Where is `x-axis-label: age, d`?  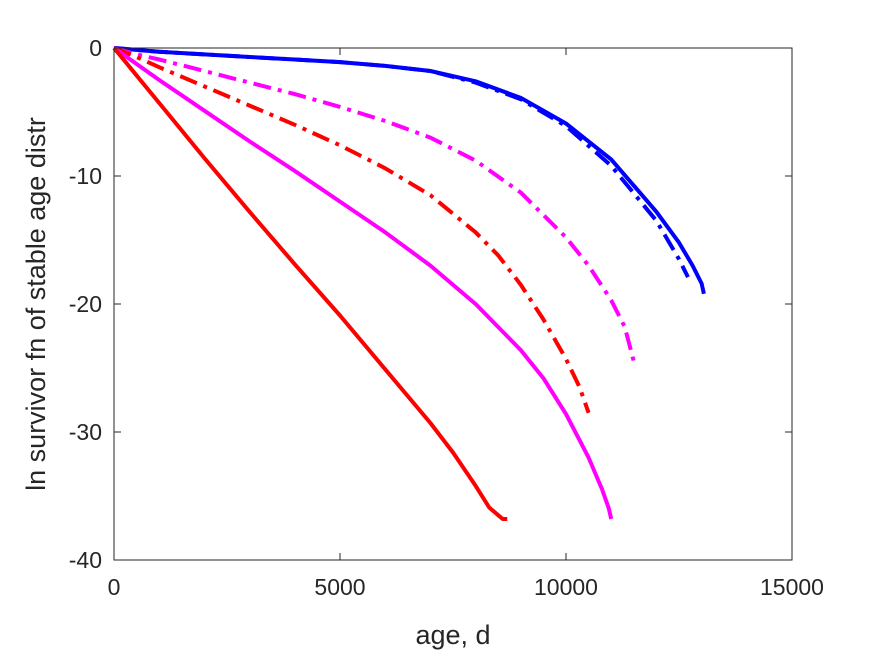
x-axis-label: age, d is located at coordinates (452, 635).